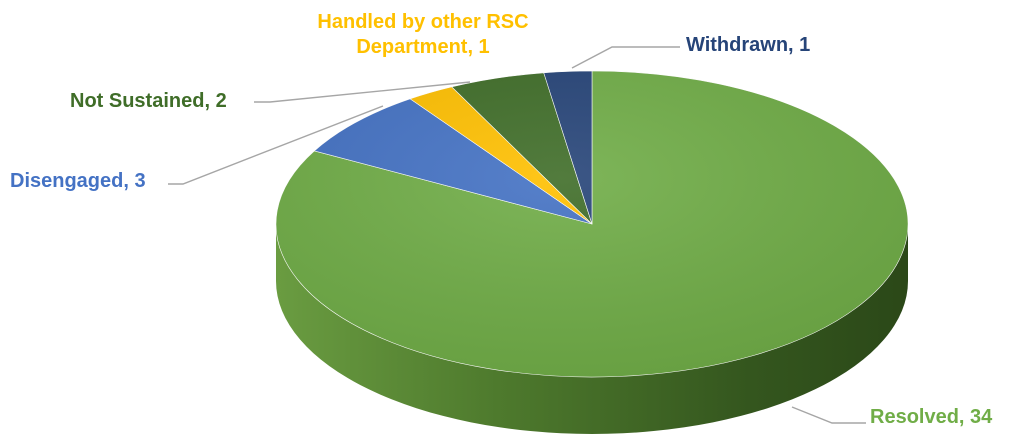  I want to click on data-label-line: Disengaged, 3, so click(78, 181).